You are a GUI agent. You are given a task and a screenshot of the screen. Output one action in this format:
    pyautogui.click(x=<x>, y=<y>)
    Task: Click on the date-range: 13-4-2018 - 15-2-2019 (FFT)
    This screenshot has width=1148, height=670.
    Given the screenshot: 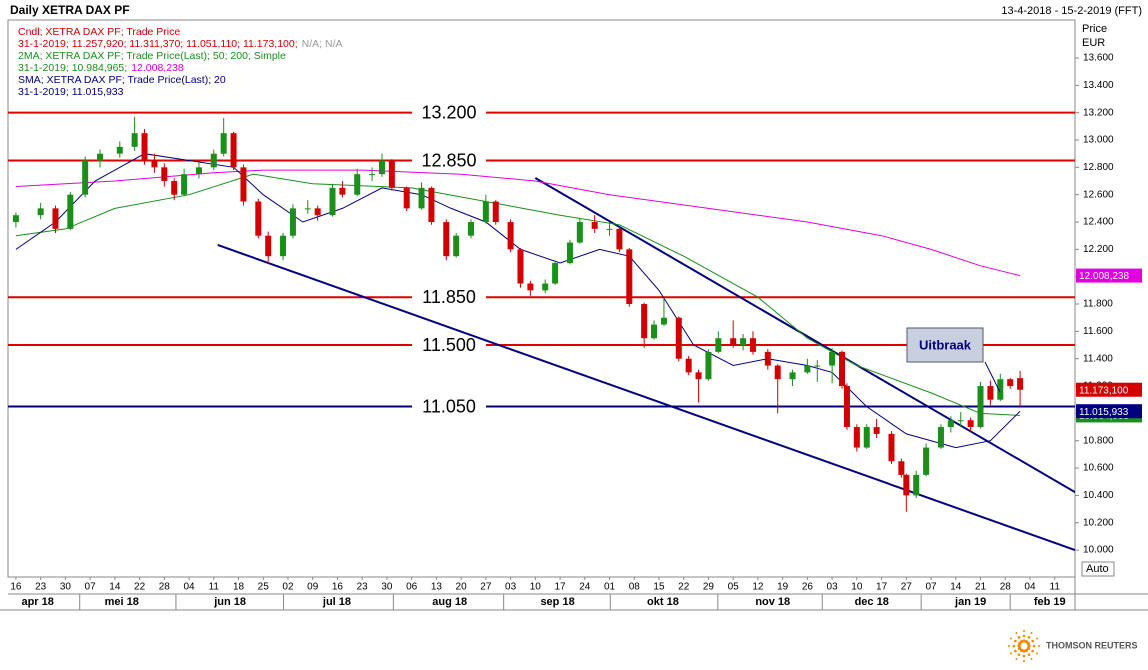 What is the action you would take?
    pyautogui.click(x=1071, y=11)
    